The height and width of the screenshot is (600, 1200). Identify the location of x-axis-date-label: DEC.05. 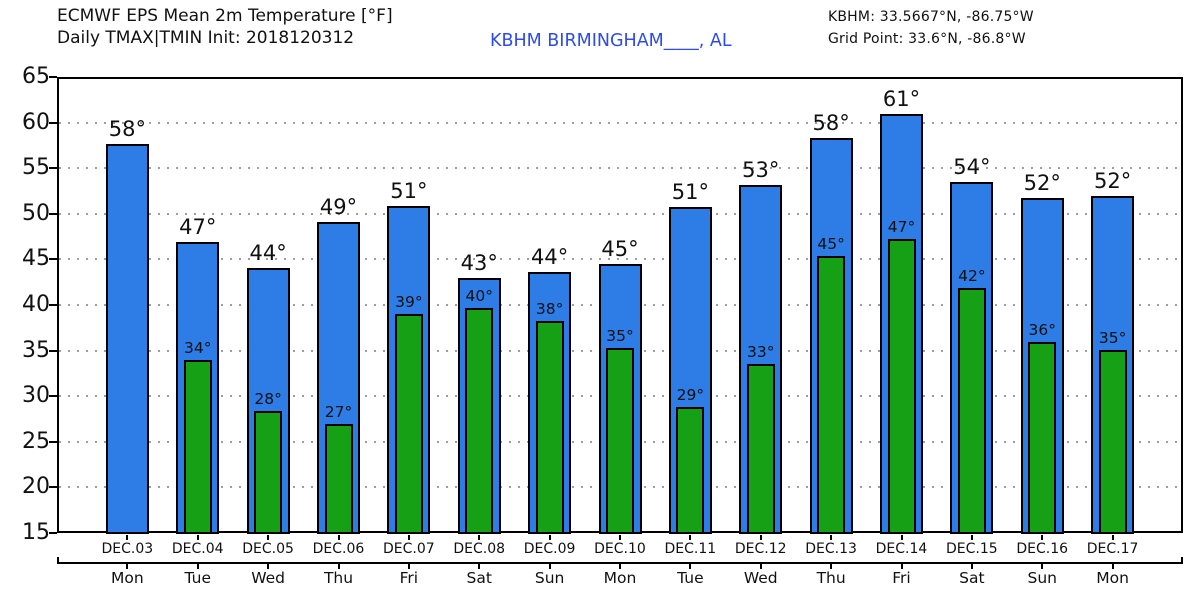
(268, 549).